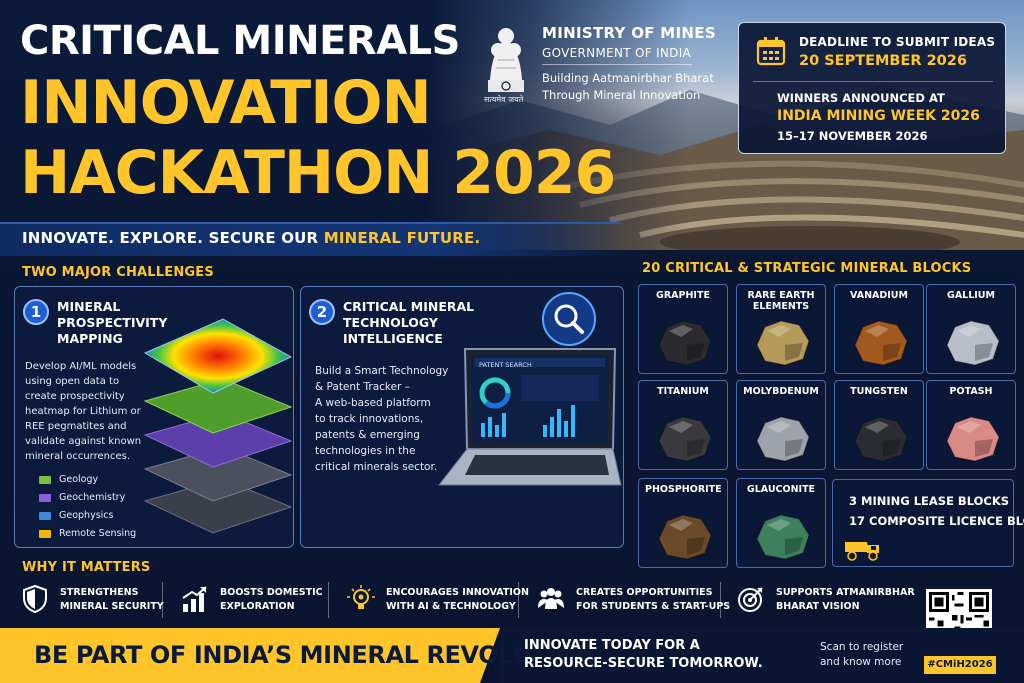  Describe the element at coordinates (86, 567) in the screenshot. I see `why-heading: WHY IT MATTERS` at that location.